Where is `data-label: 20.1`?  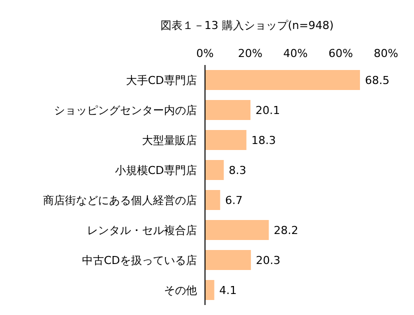
data-label: 20.1 is located at coordinates (267, 110).